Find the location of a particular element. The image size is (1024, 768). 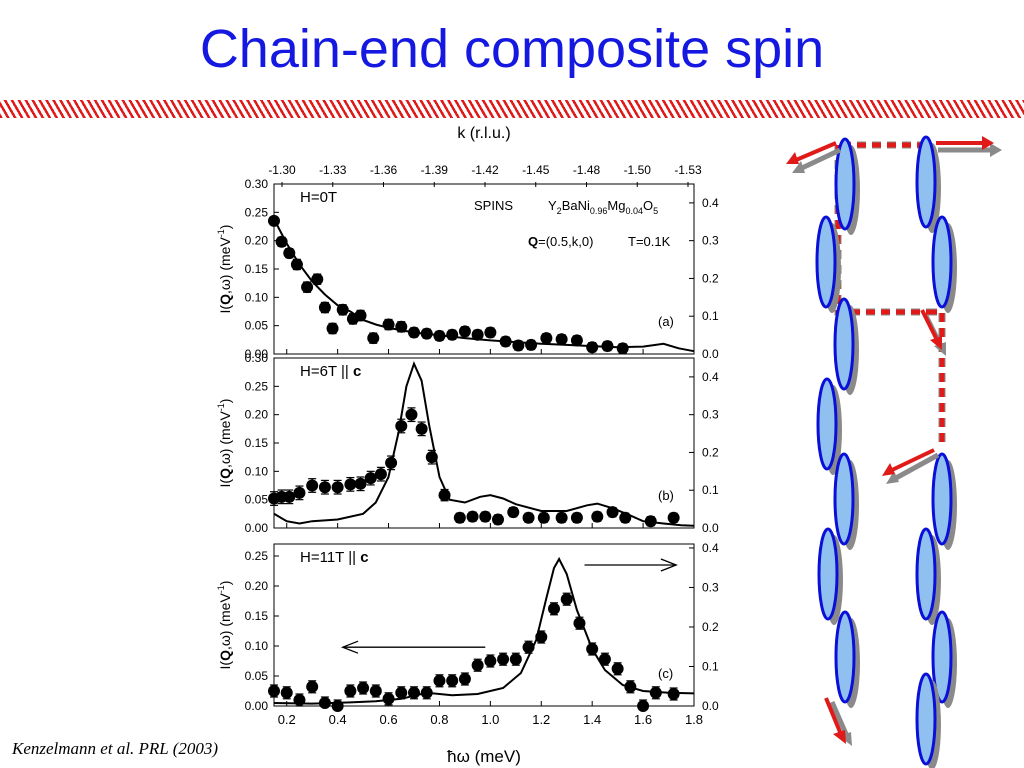

compound-part: O is located at coordinates (648, 205).